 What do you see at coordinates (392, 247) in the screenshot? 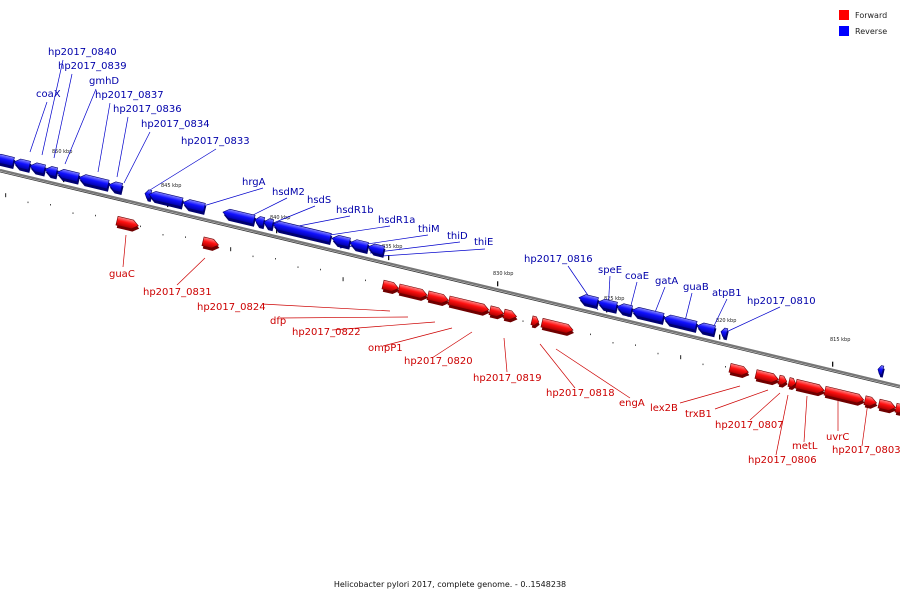
I see `tick-label: 835 kbp` at bounding box center [392, 247].